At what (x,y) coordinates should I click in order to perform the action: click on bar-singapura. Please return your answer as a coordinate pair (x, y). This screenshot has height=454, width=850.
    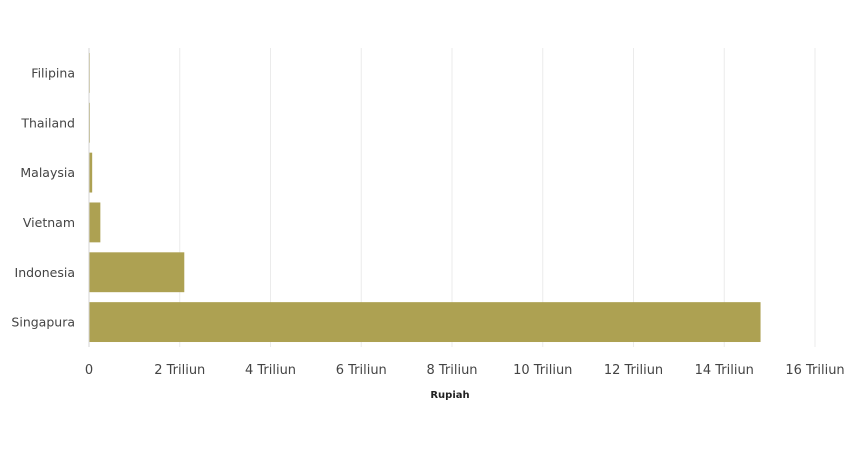
    Looking at the image, I should click on (425, 322).